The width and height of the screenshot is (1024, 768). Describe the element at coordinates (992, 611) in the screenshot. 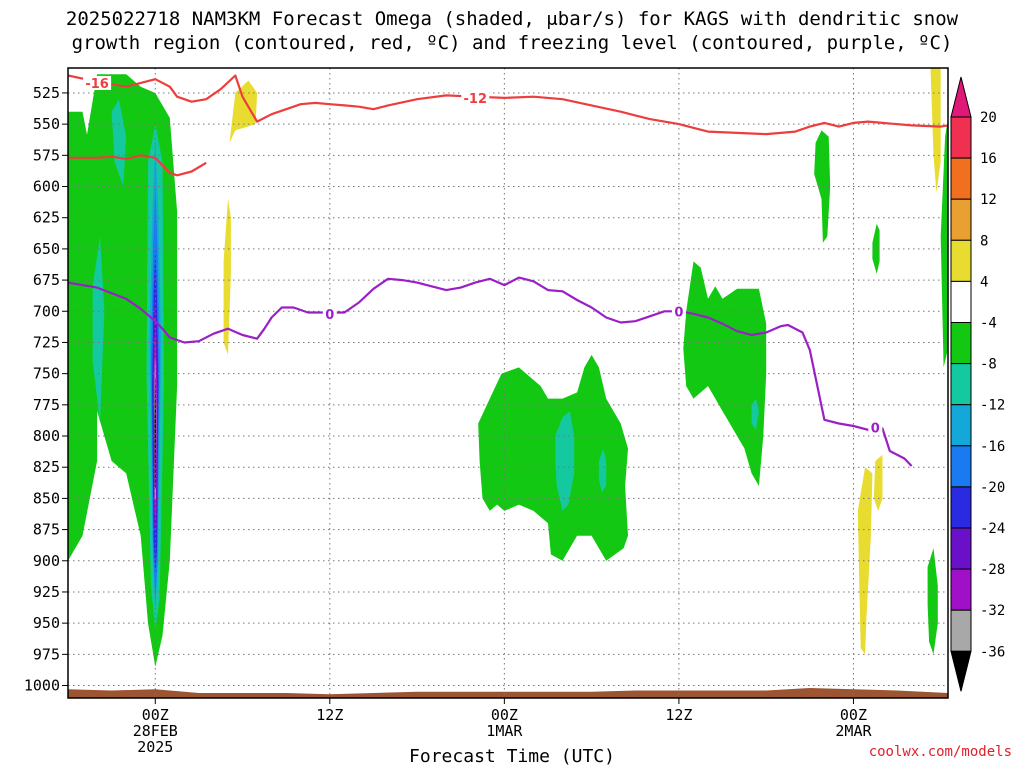

I see `colorbar-label: -32` at that location.